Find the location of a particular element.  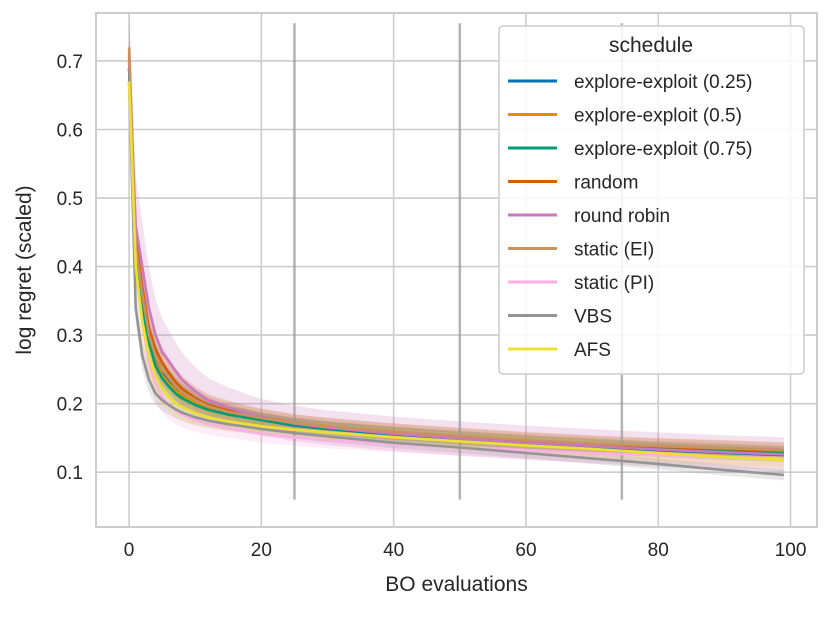

legend-label-1: explore-exploit (0.5) is located at coordinates (658, 116).